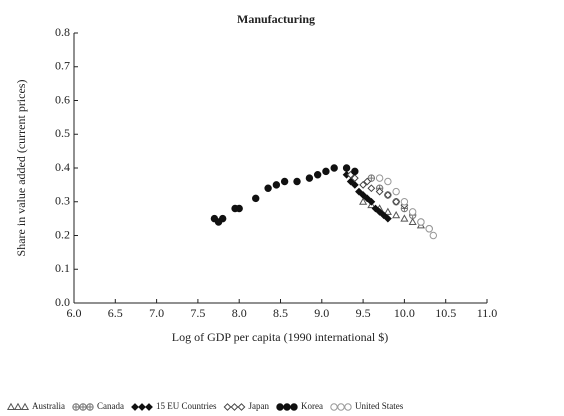 The height and width of the screenshot is (416, 564). I want to click on x-tick-label: 6.5, so click(115, 313).